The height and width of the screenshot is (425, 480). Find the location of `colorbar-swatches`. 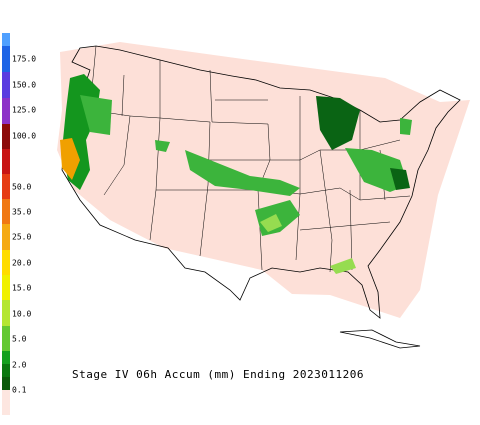

colorbar-swatches is located at coordinates (6, 224).